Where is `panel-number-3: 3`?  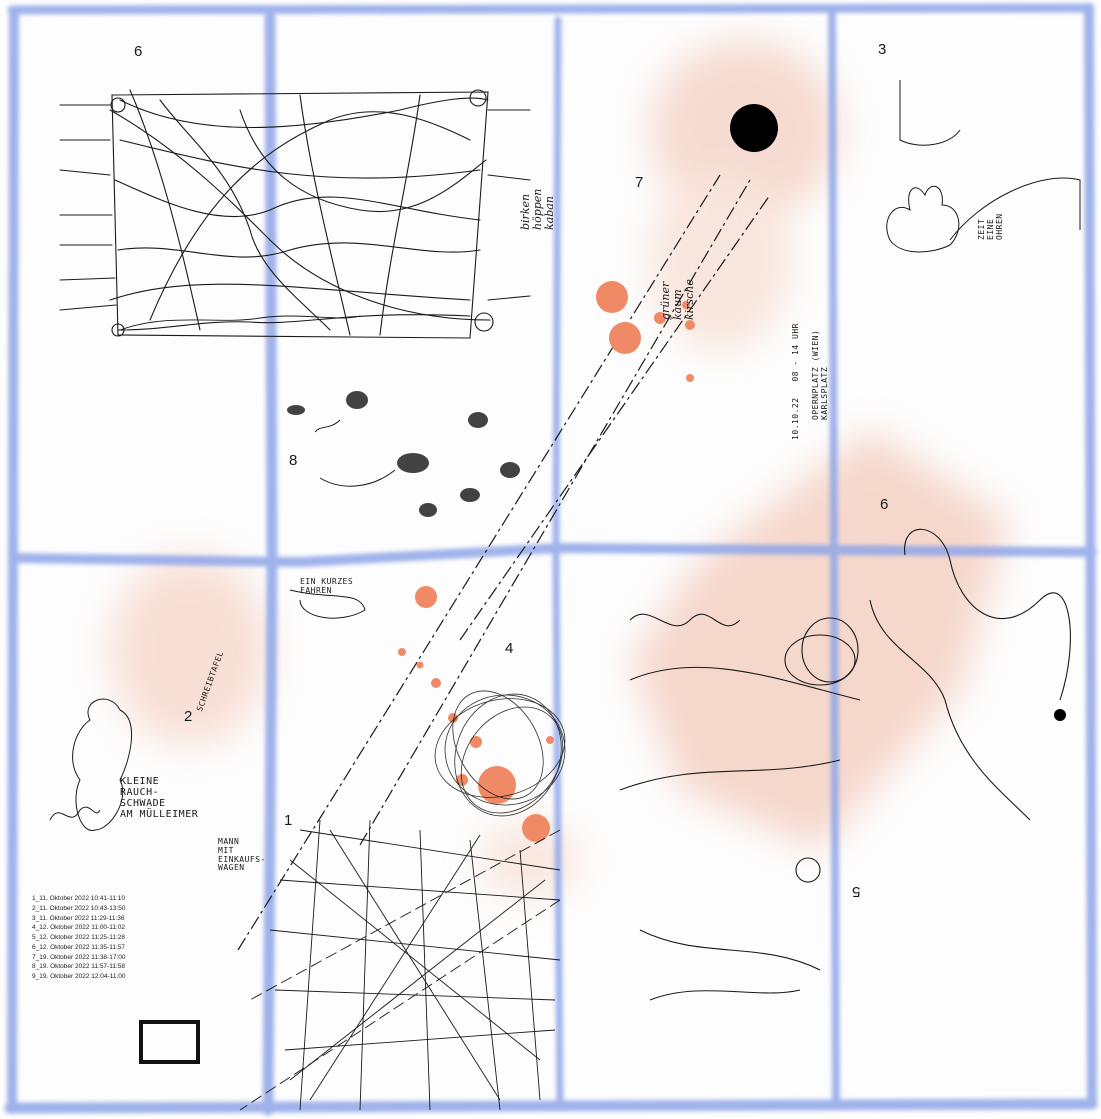 panel-number-3: 3 is located at coordinates (882, 49).